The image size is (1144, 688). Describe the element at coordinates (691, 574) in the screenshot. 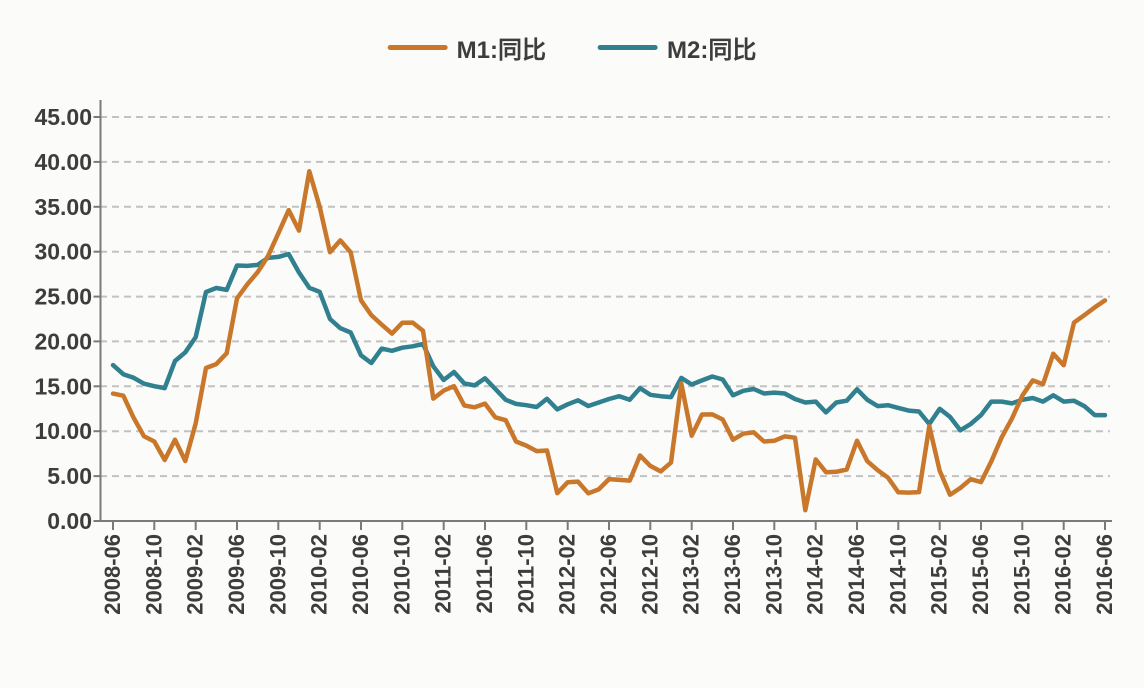

I see `x-axis-tick-label: 2013-02` at that location.